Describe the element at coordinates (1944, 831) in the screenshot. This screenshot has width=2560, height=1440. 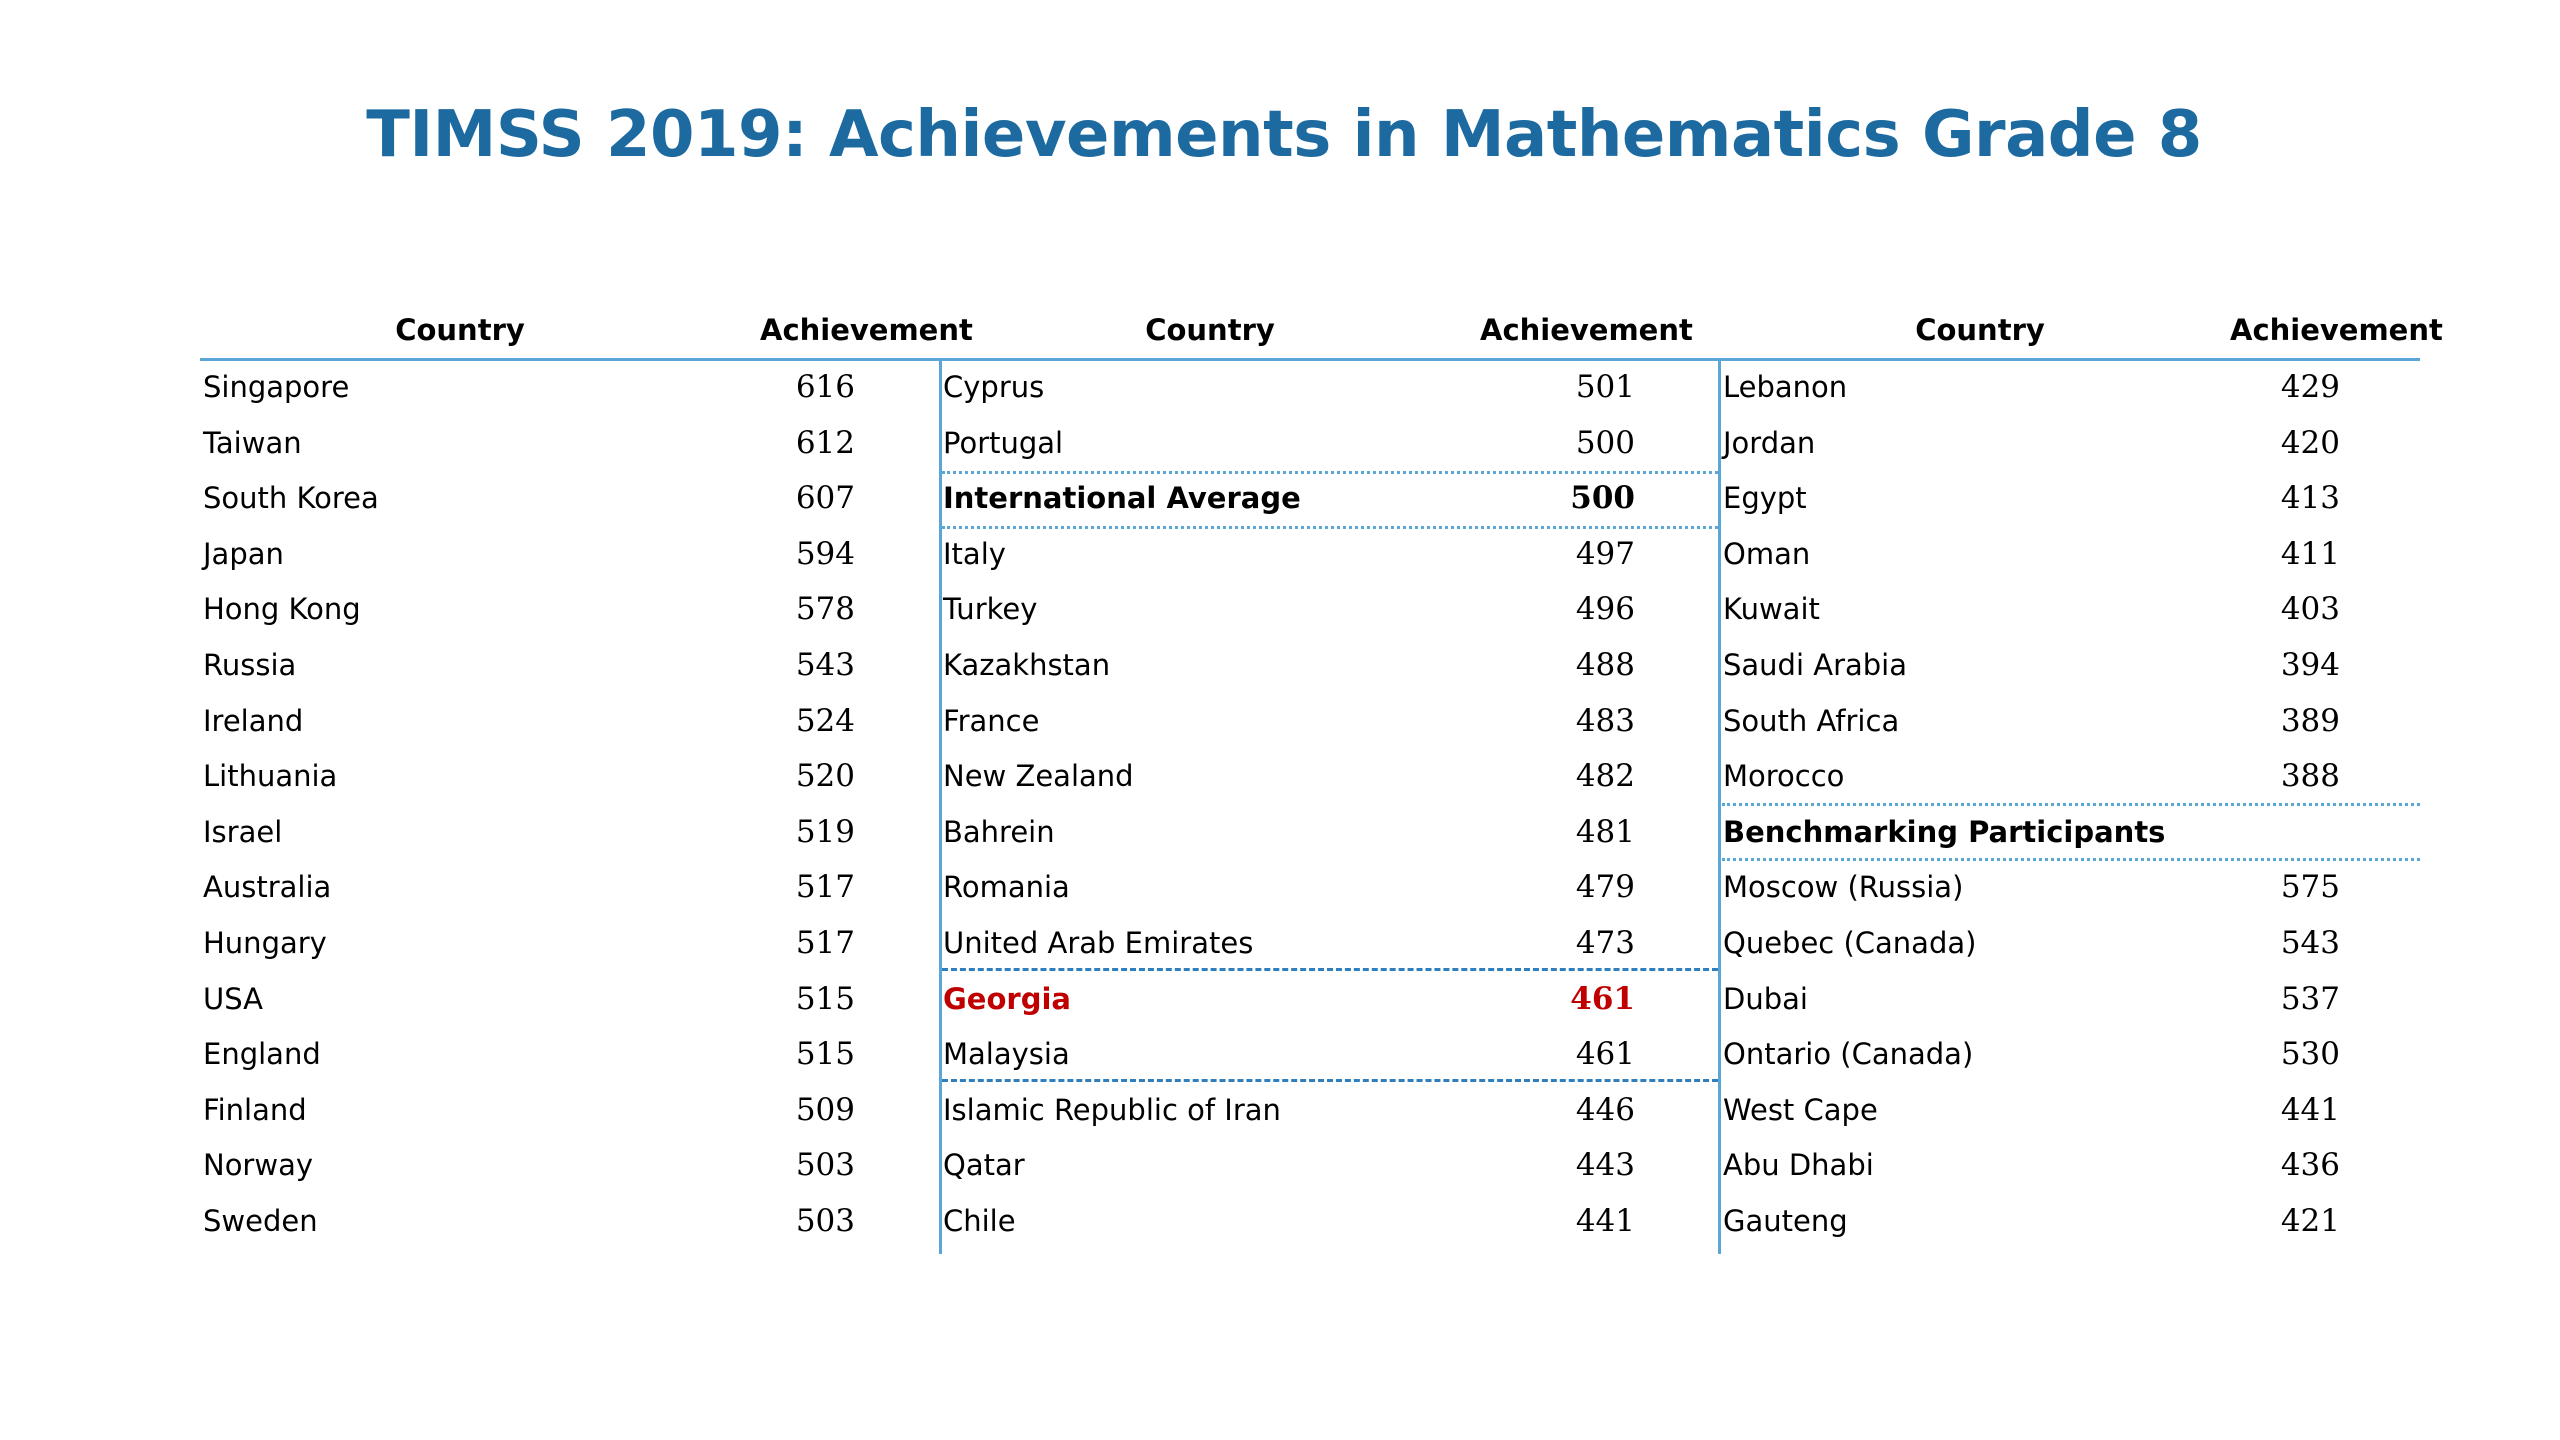
I see `country-name: Benchmarking Participants` at that location.